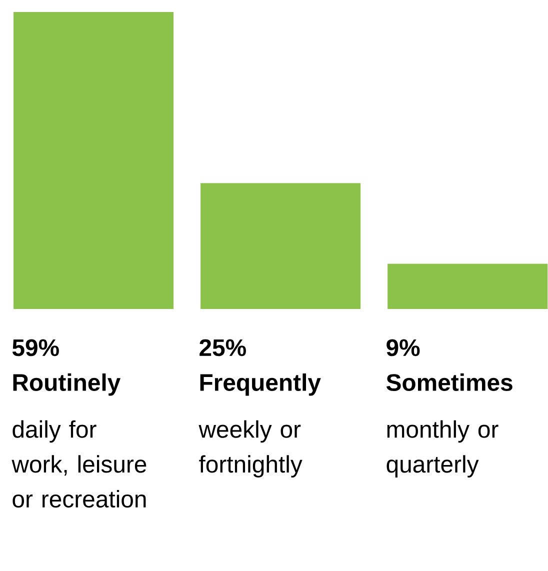 The image size is (548, 571). I want to click on text: monthly or quarterly, so click(442, 449).